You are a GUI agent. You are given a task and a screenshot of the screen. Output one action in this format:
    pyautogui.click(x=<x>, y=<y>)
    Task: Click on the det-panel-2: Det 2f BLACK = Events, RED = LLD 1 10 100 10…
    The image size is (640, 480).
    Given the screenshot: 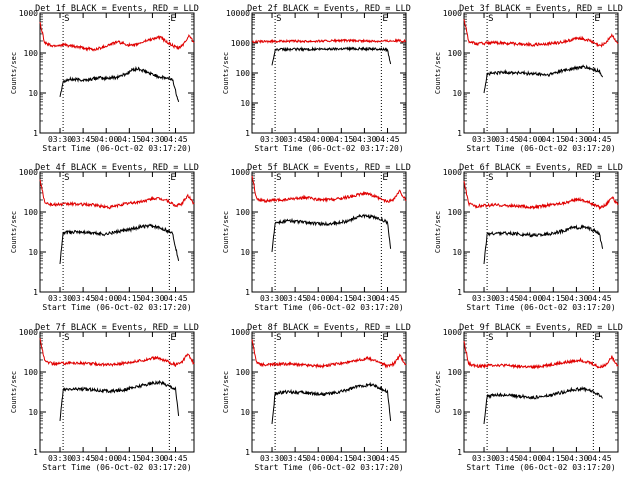 What is the action you would take?
    pyautogui.click(x=316, y=78)
    